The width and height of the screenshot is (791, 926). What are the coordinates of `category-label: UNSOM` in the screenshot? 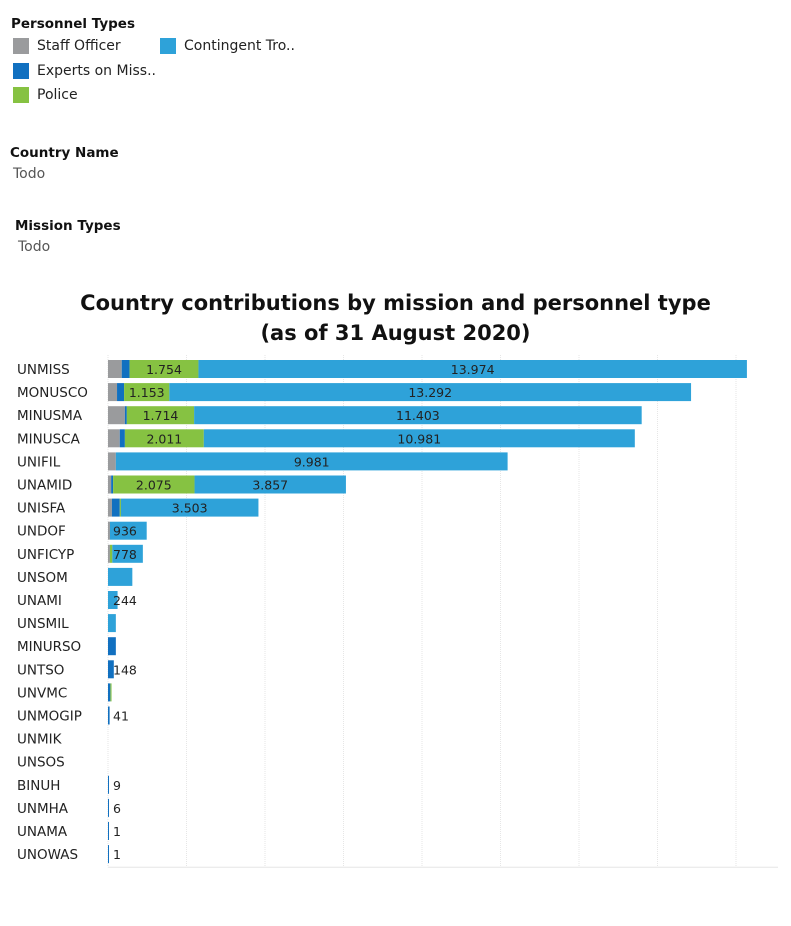 It's located at (42, 578).